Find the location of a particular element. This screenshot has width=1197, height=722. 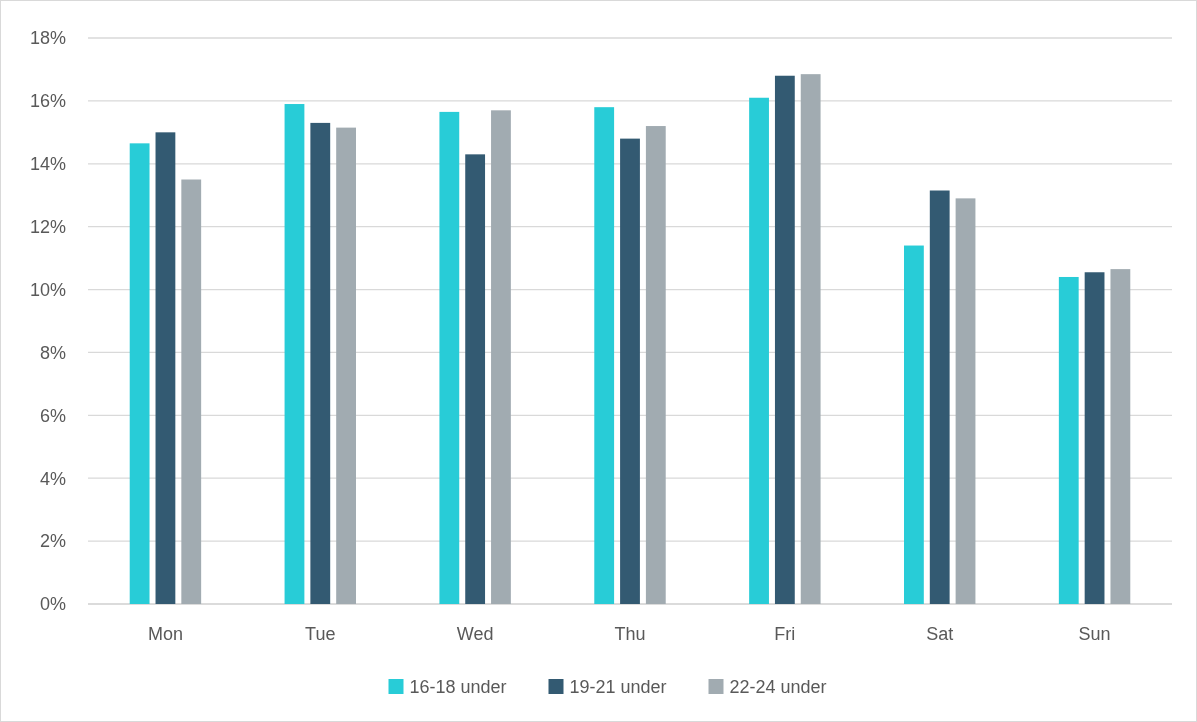

y-tick-label: 4% is located at coordinates (52, 478).